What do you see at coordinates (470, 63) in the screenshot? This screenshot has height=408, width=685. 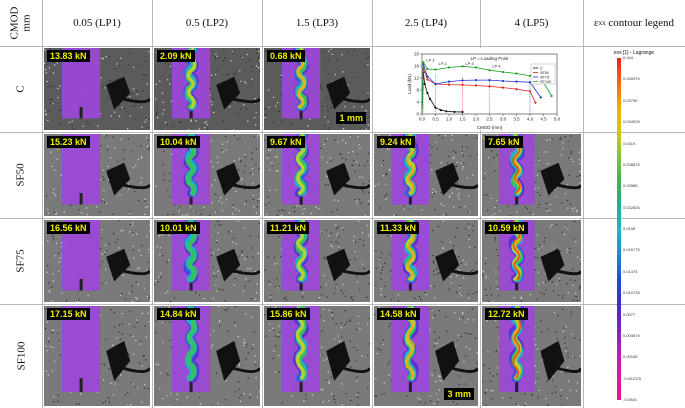 I see `lp-annotation: LP 3` at bounding box center [470, 63].